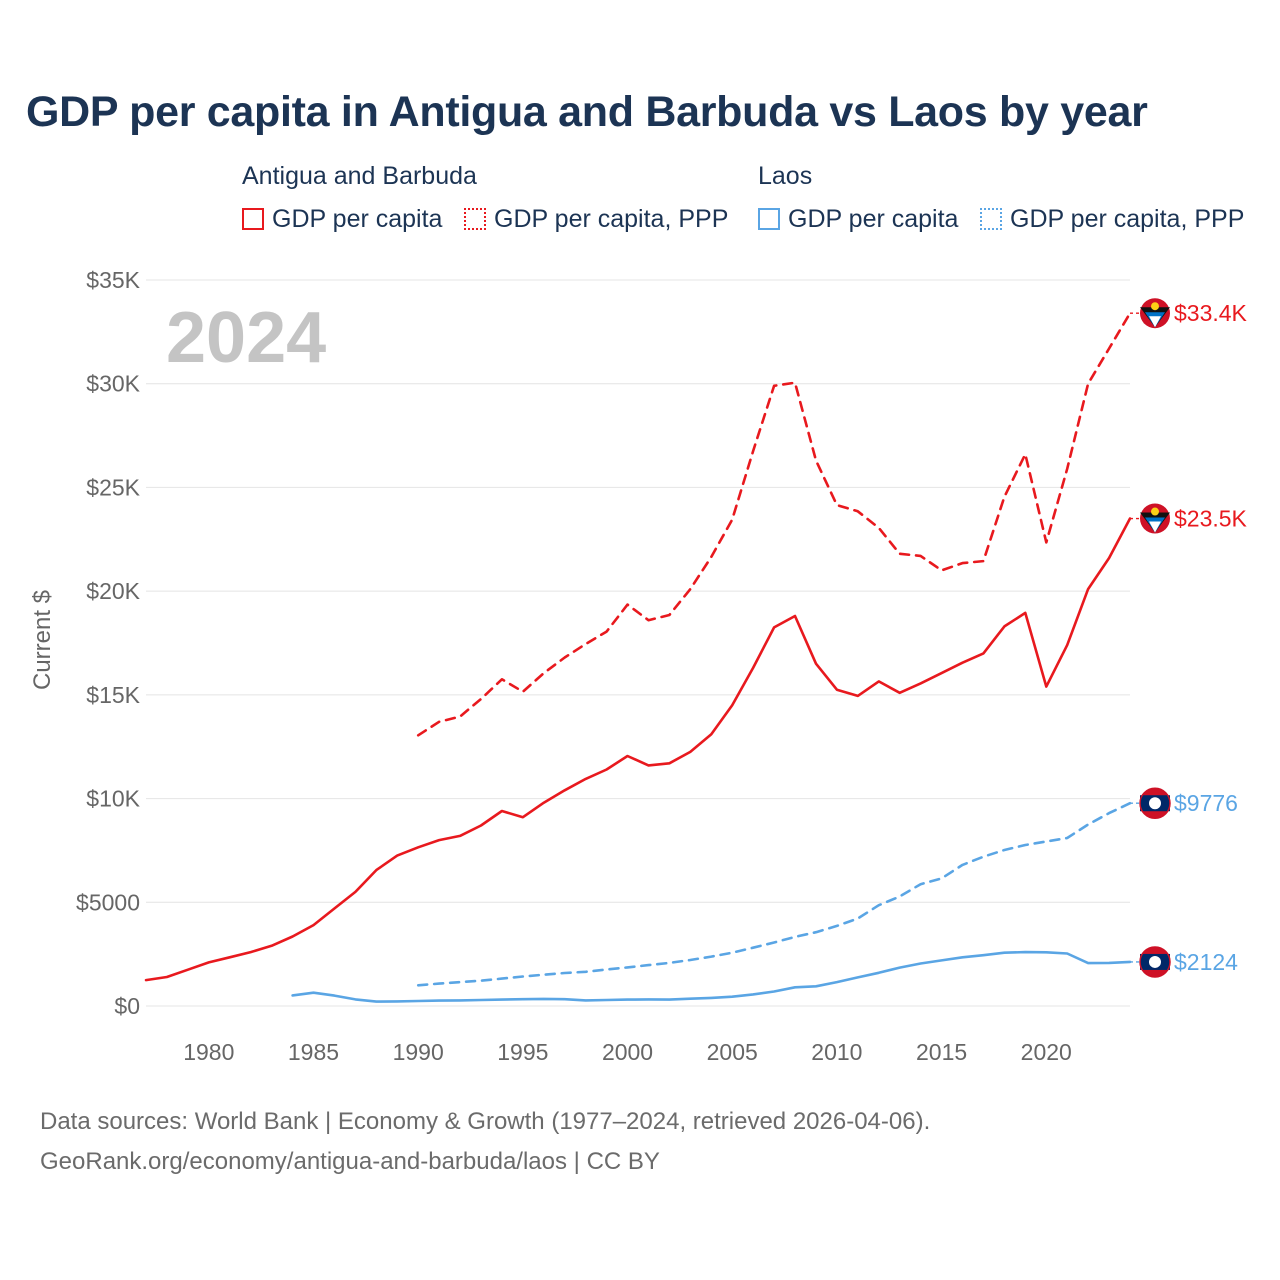 The image size is (1280, 1280). Describe the element at coordinates (208, 1052) in the screenshot. I see `x-tick-label: 1980` at that location.